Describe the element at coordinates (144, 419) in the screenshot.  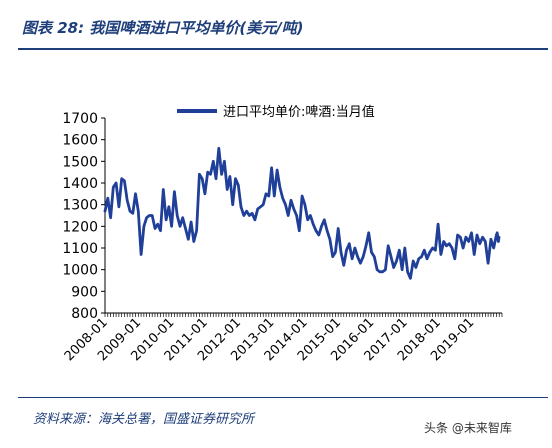
I see `source-note: 资料来源：海关总署，国盛证券研究所` at that location.